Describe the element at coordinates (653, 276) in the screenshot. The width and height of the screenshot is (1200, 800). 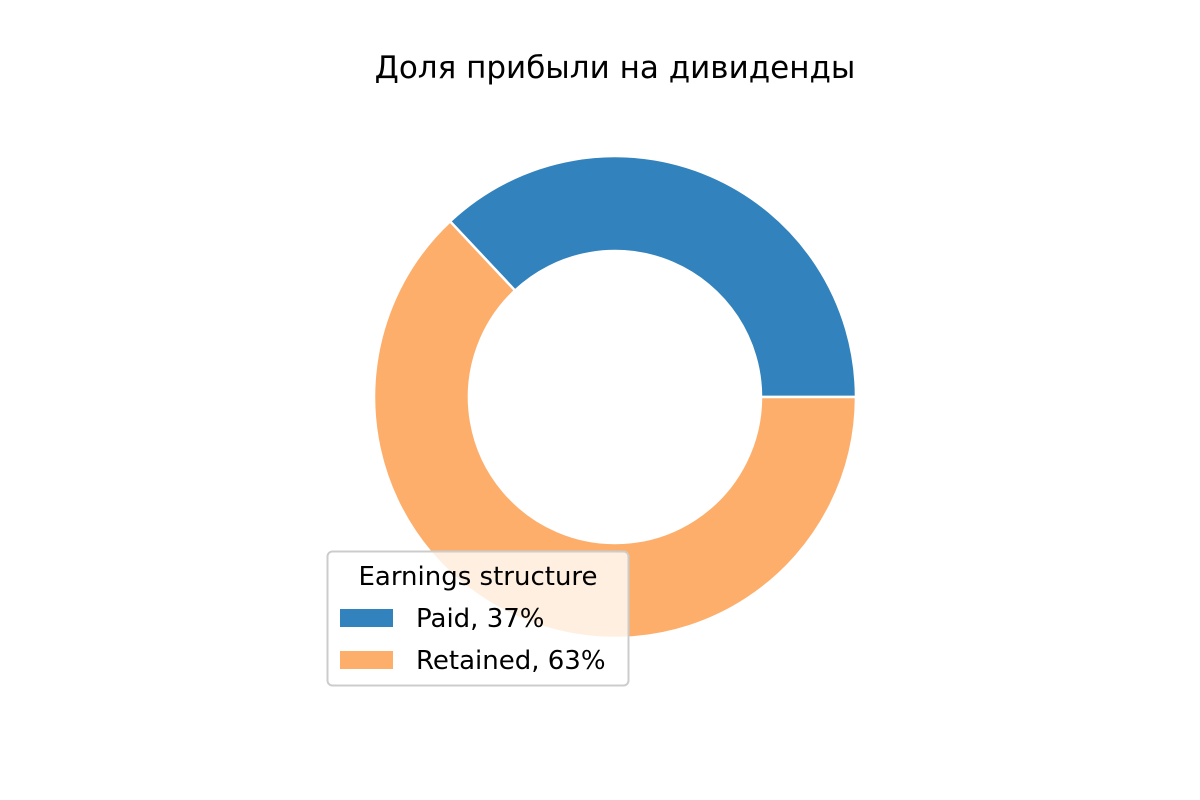
I see `donut-slice-paid` at that location.